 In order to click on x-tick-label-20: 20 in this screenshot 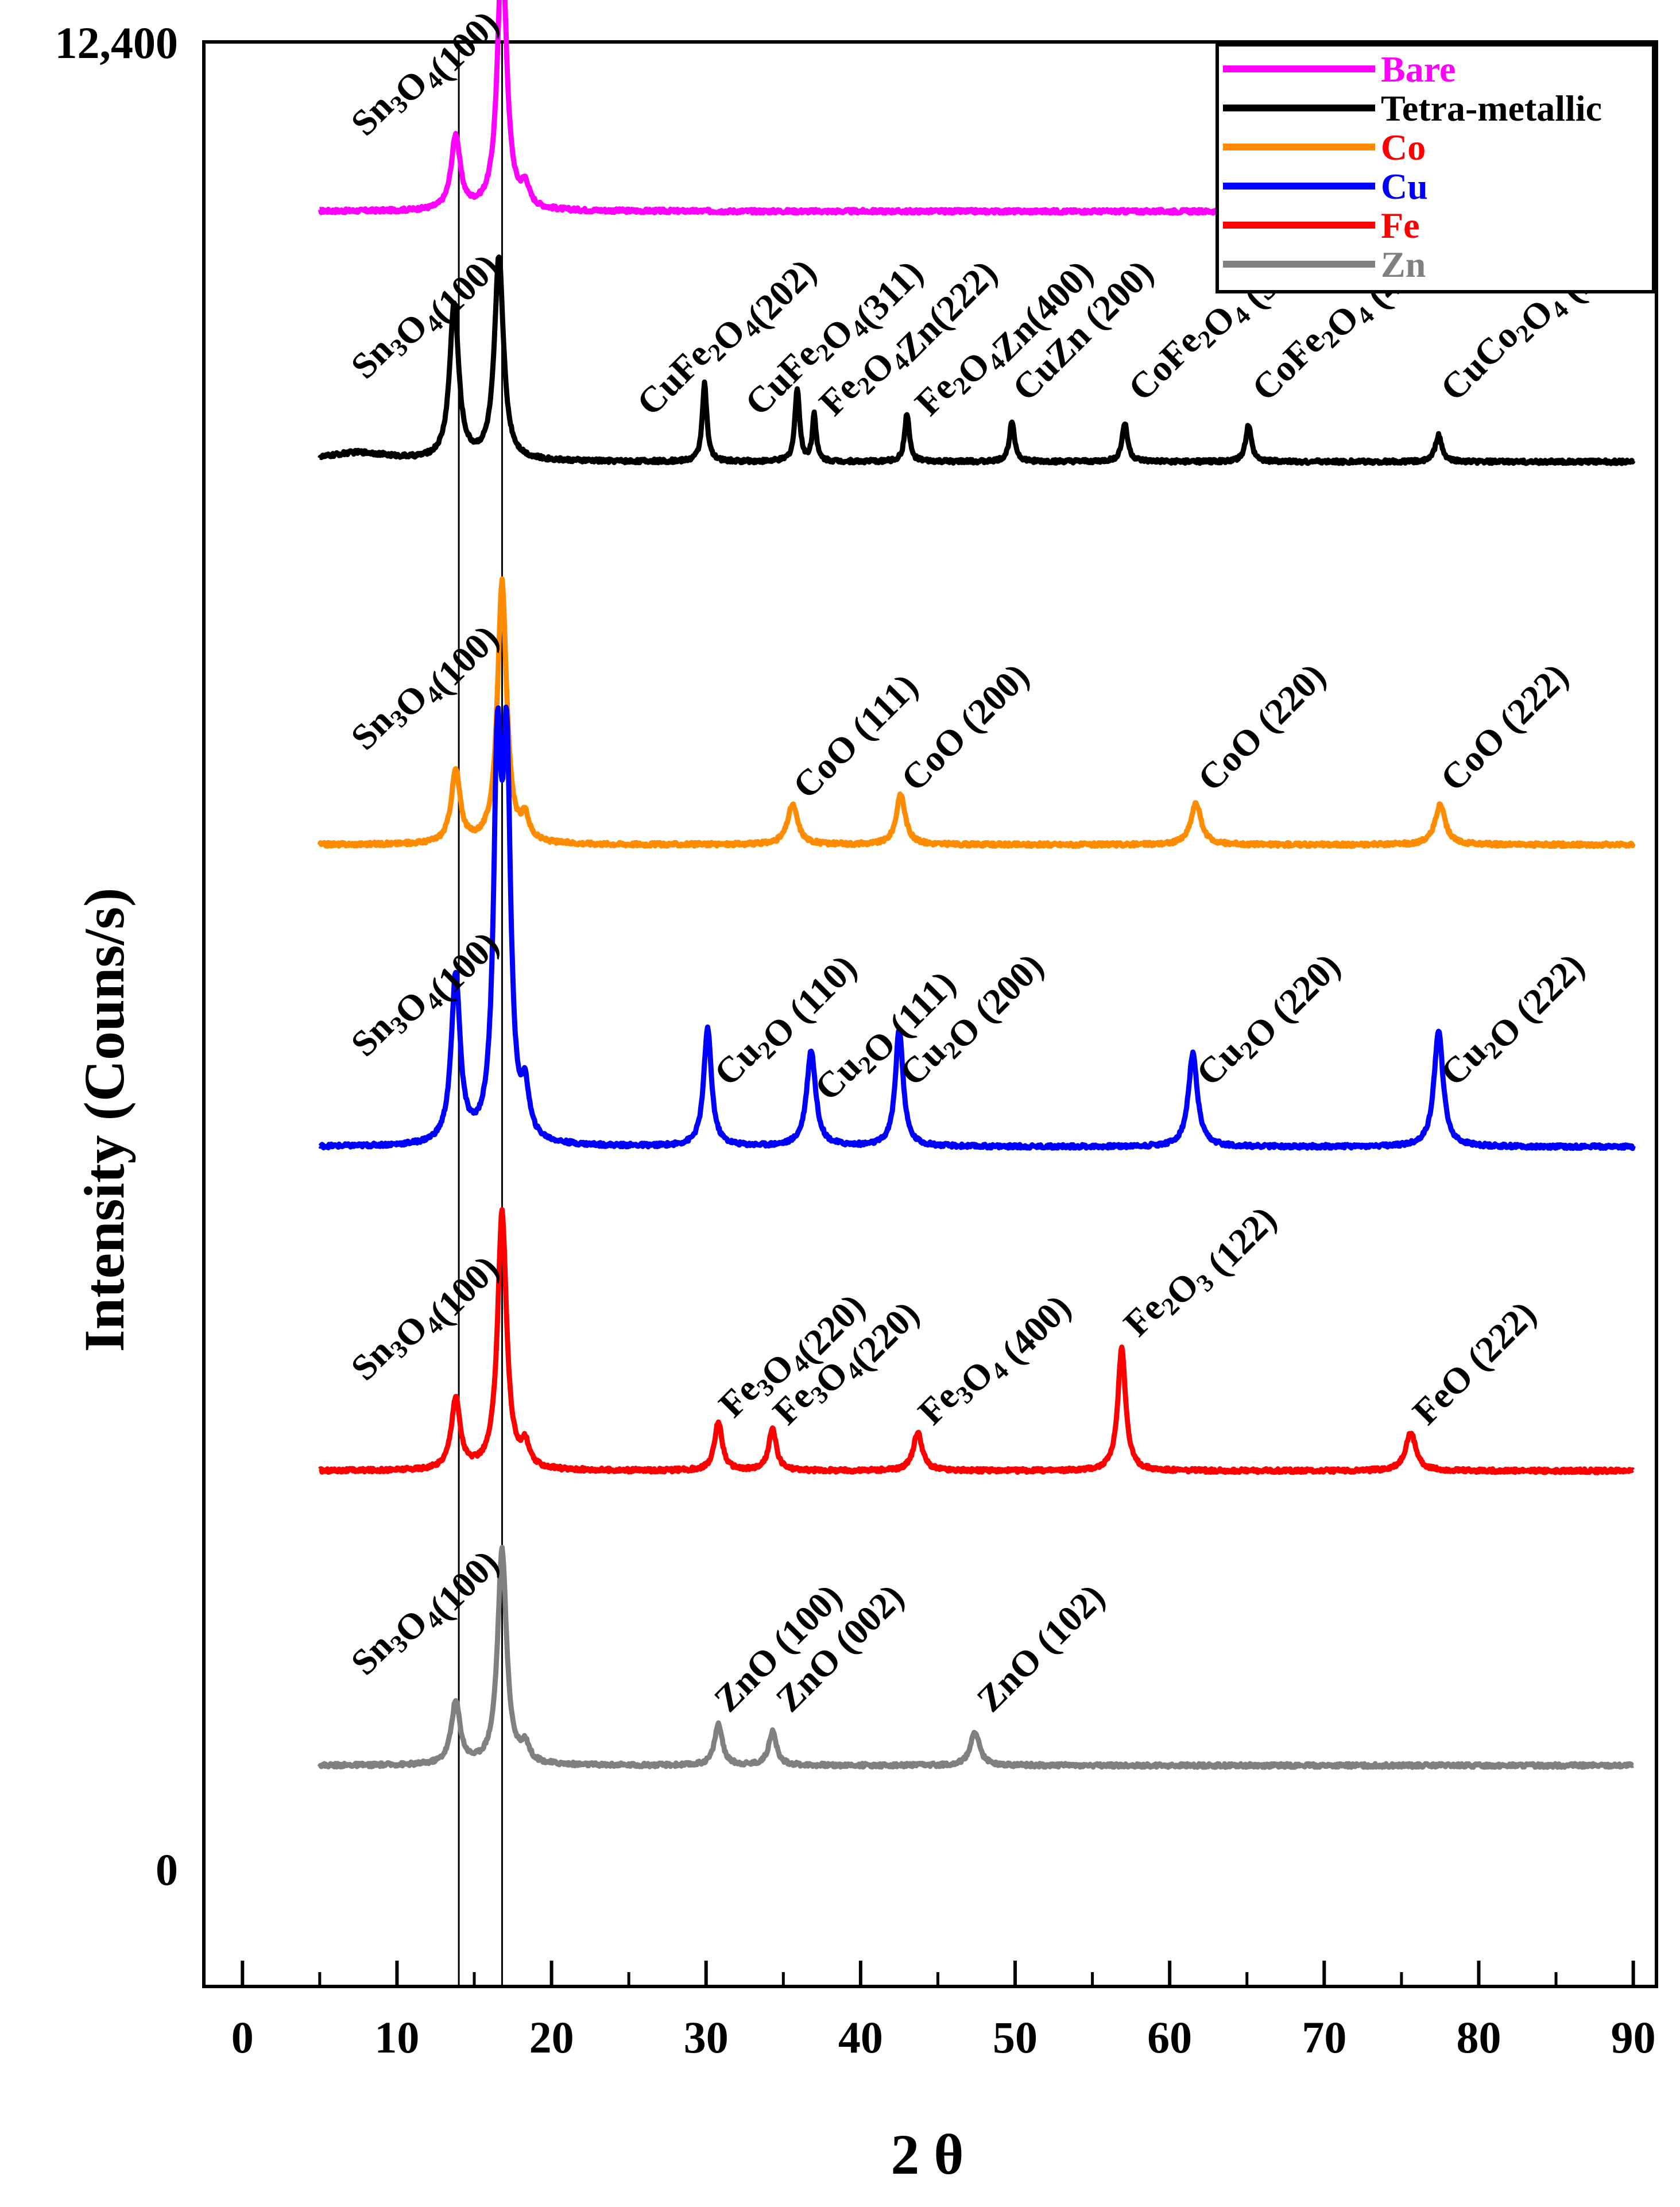, I will do `click(551, 2037)`.